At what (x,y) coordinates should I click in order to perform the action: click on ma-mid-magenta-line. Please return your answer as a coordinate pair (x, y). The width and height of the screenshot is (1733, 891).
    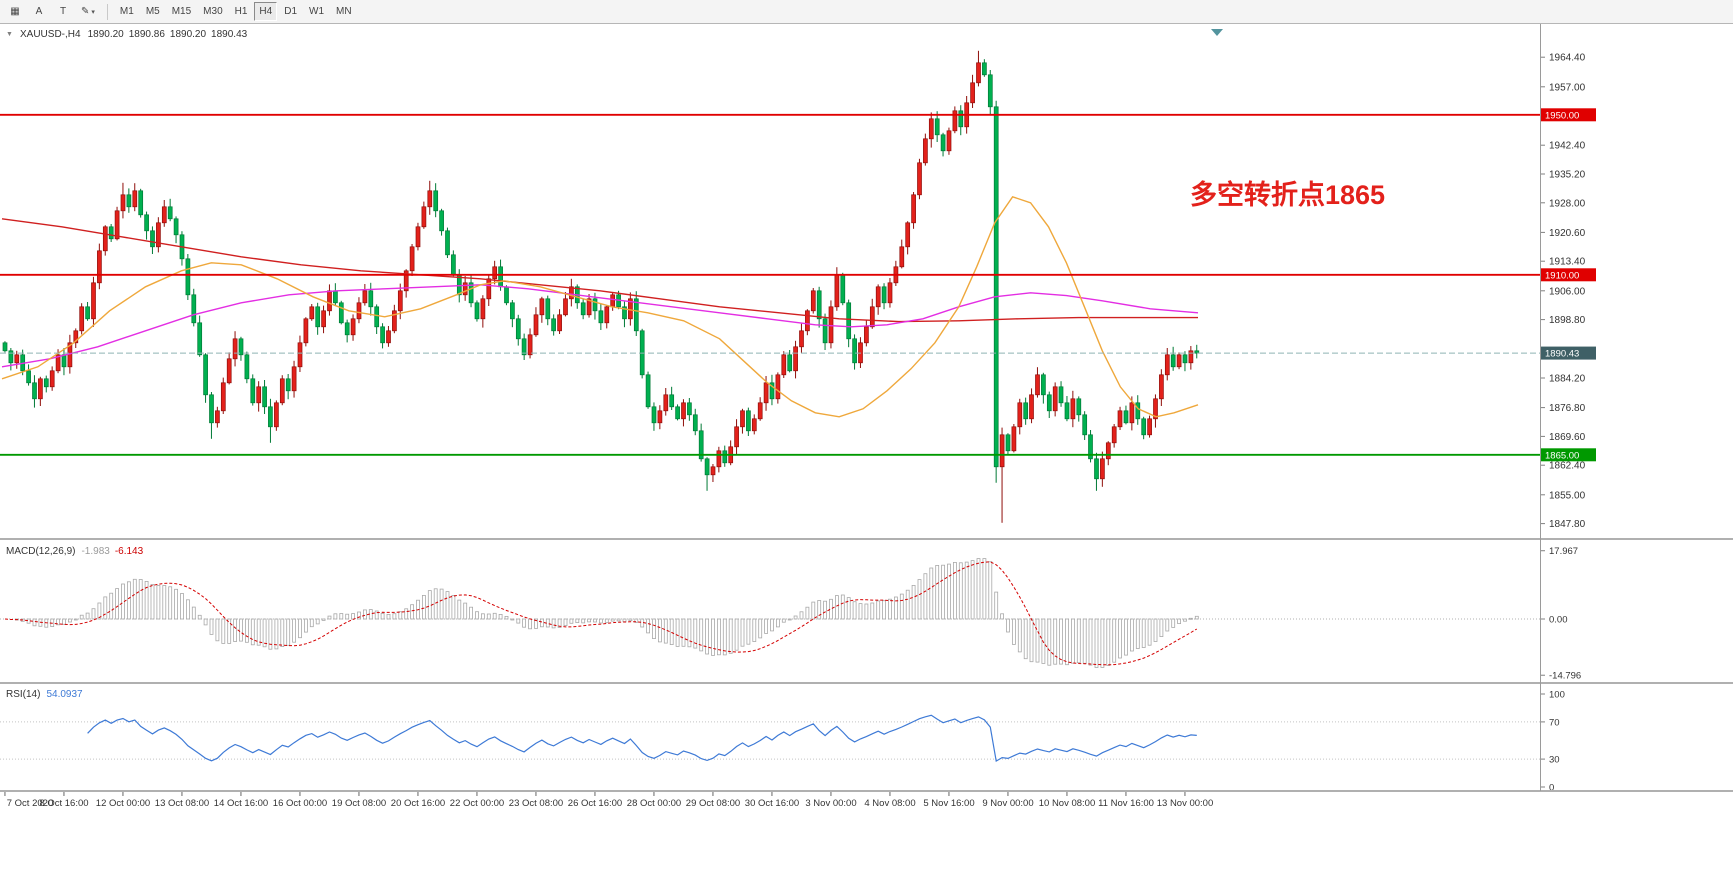
    Looking at the image, I should click on (600, 326).